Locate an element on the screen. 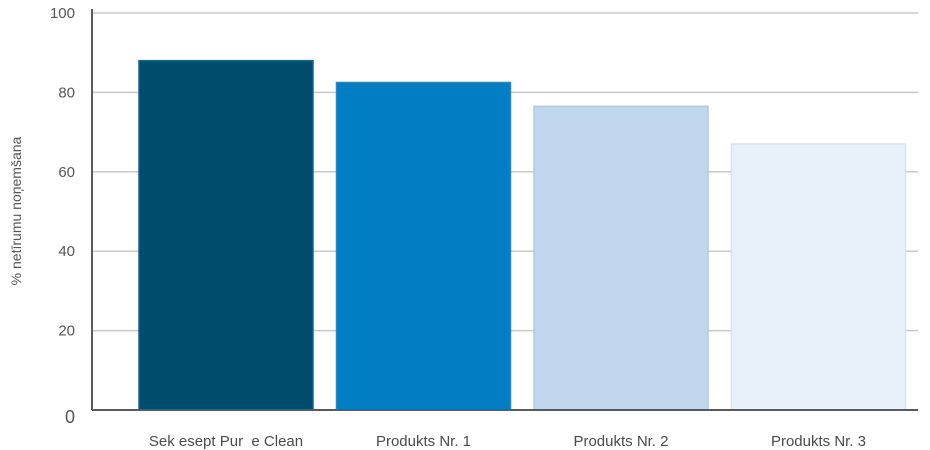 This screenshot has width=930, height=450. y-tick-label: 60 is located at coordinates (66, 172).